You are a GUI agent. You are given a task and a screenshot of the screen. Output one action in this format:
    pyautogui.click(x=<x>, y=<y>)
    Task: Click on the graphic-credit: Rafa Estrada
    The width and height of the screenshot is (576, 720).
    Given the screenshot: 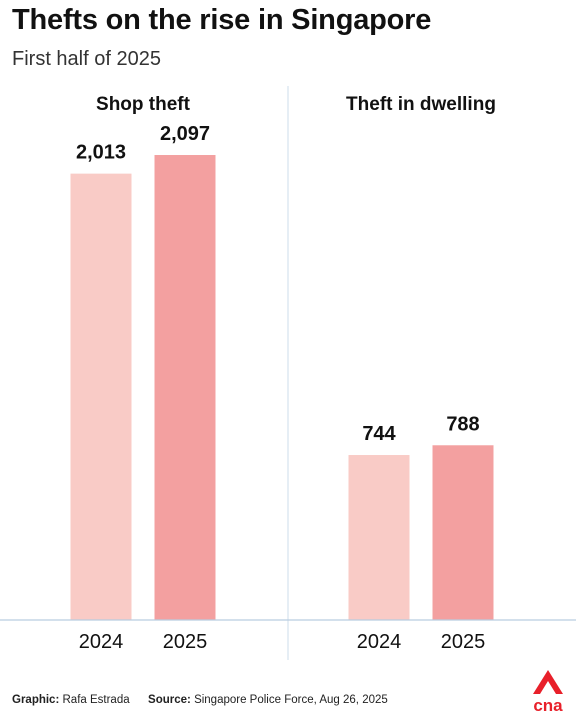 What is the action you would take?
    pyautogui.click(x=96, y=700)
    